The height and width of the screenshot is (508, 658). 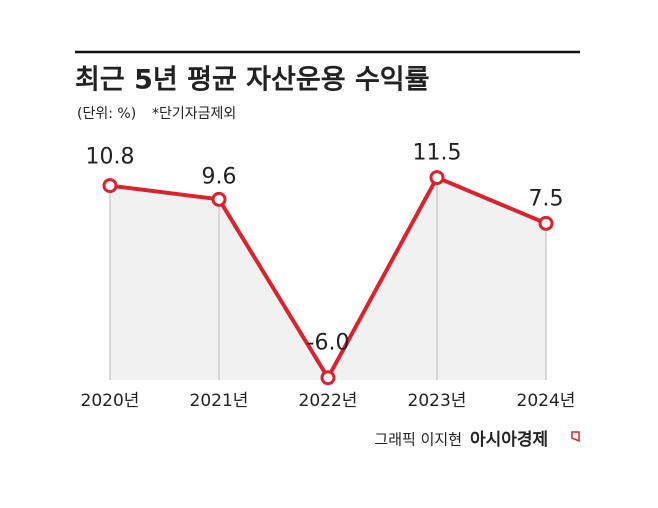 I want to click on x-tick-label: 2021년, so click(x=219, y=401).